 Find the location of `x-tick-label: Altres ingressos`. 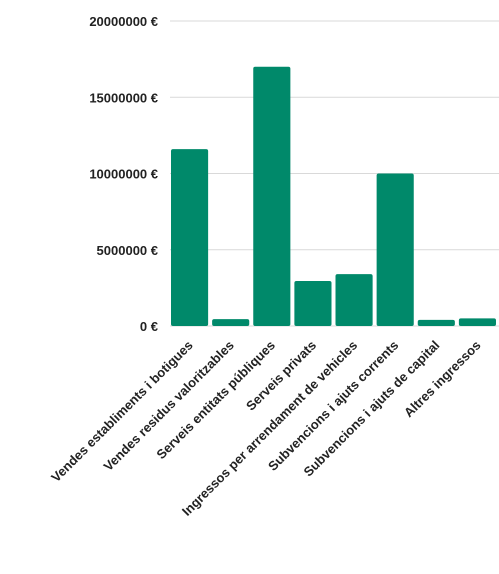

x-tick-label: Altres ingressos is located at coordinates (442, 379).